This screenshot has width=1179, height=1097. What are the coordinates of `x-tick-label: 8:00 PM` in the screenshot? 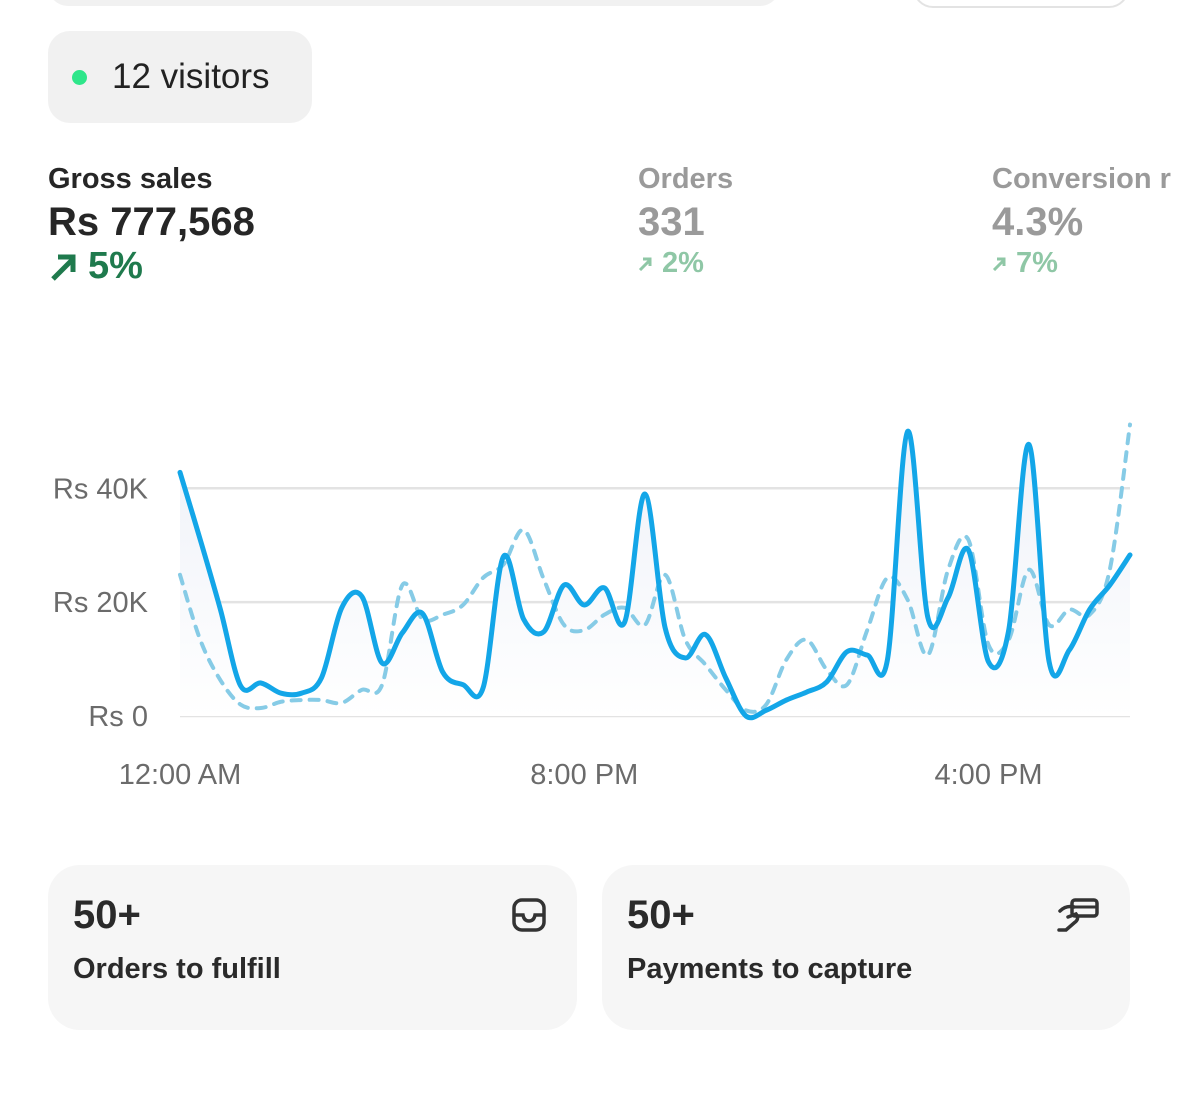 It's located at (584, 775).